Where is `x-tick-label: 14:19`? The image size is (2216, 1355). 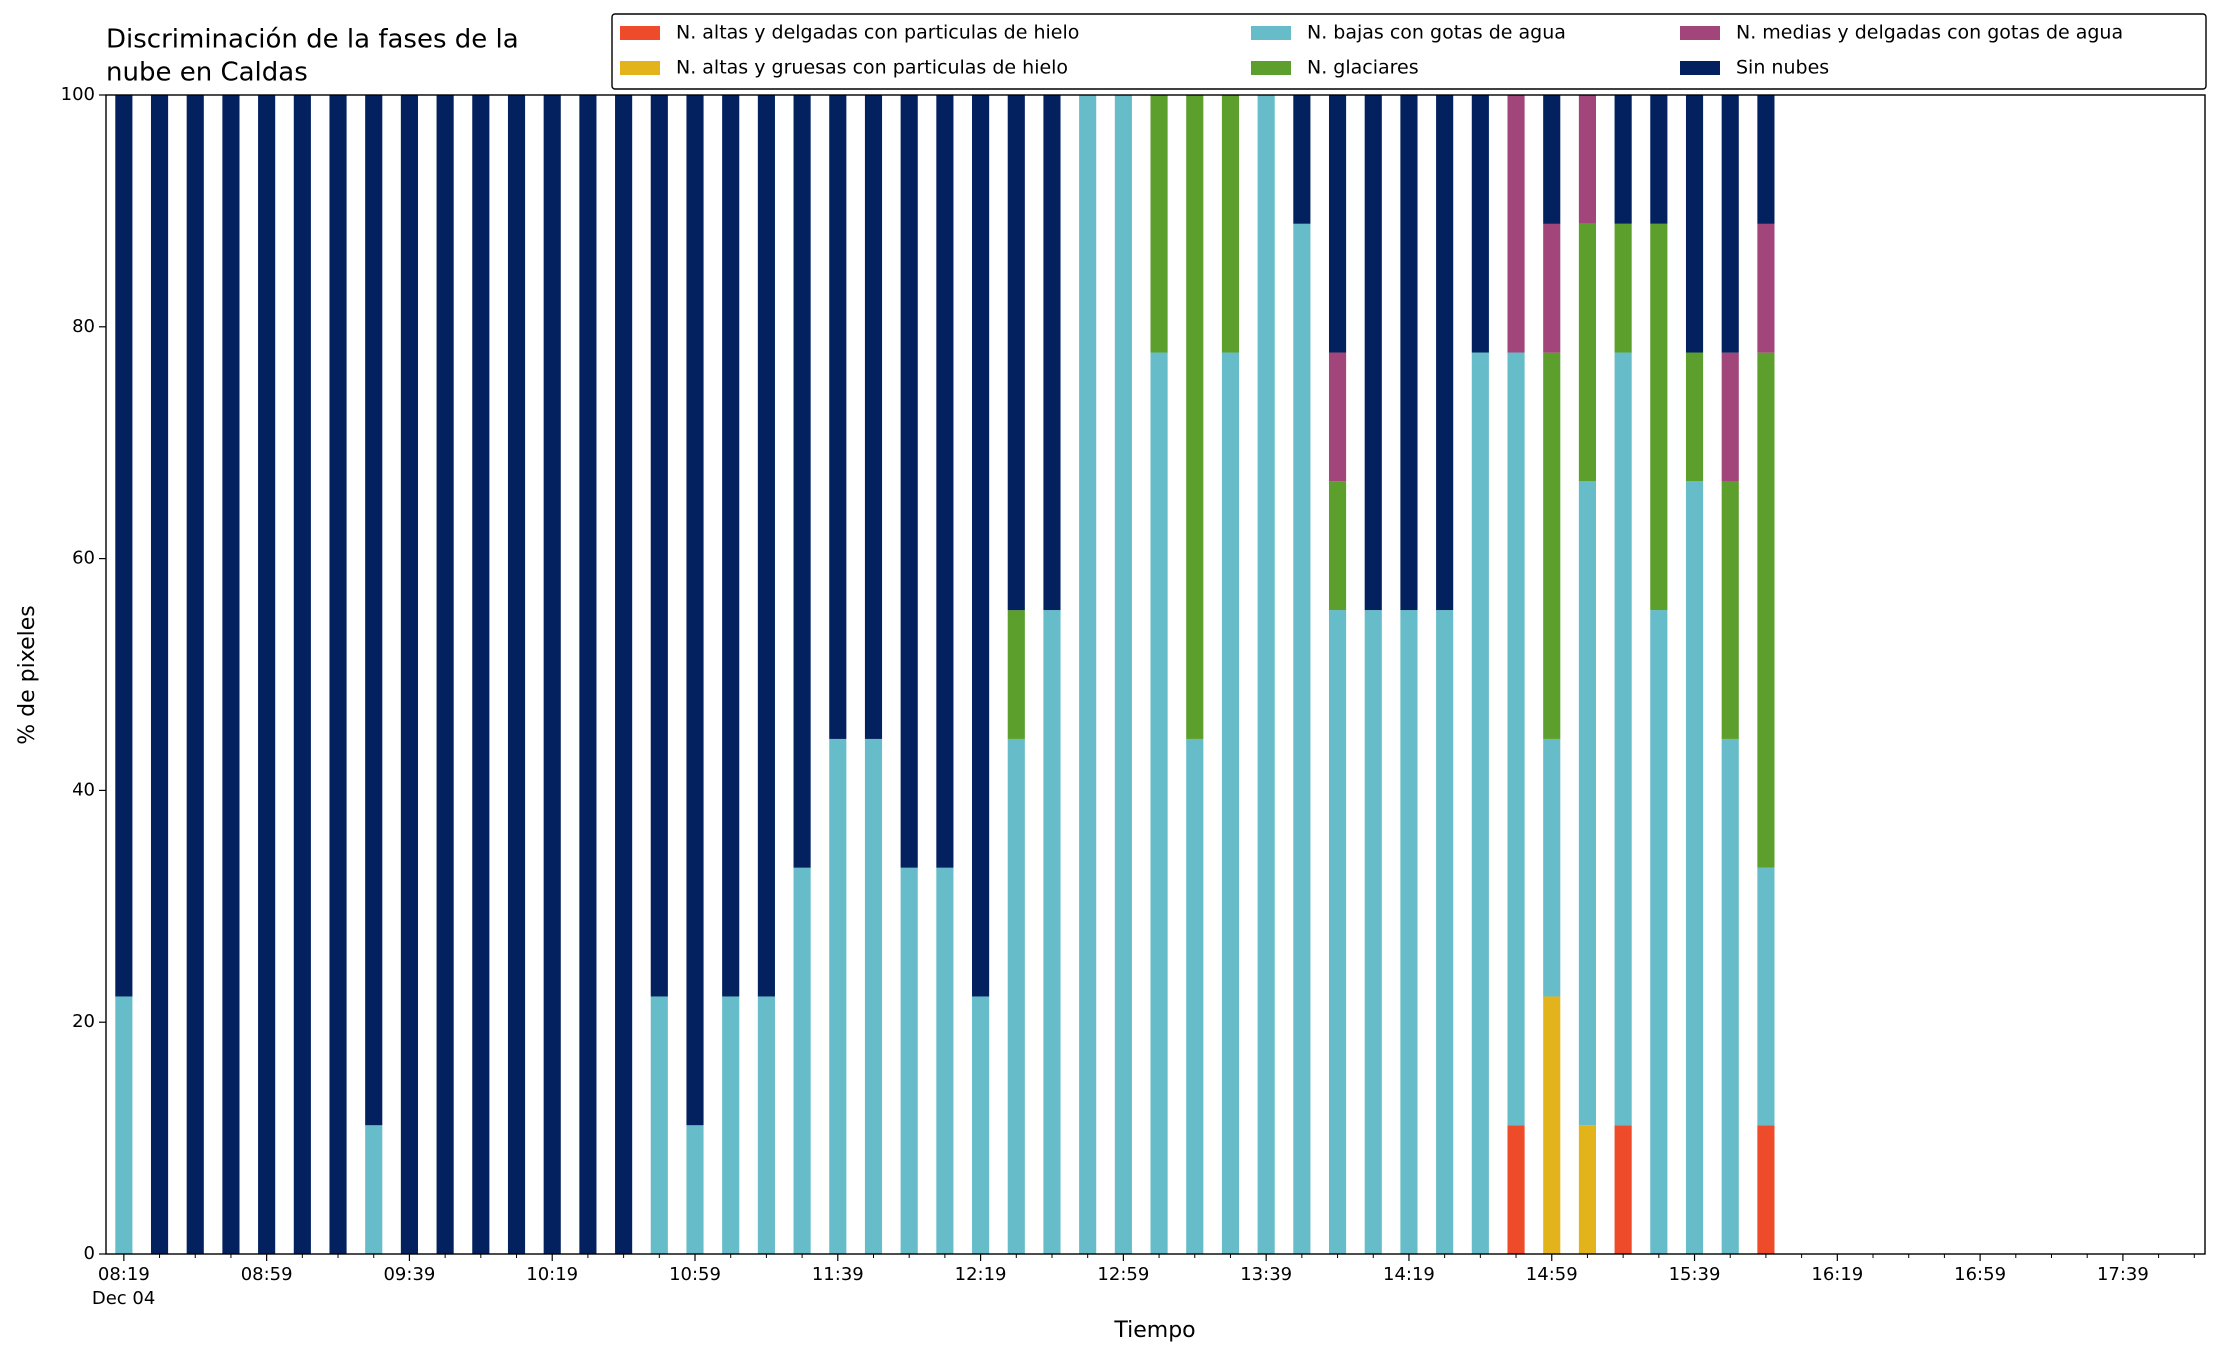 x-tick-label: 14:19 is located at coordinates (1409, 1274).